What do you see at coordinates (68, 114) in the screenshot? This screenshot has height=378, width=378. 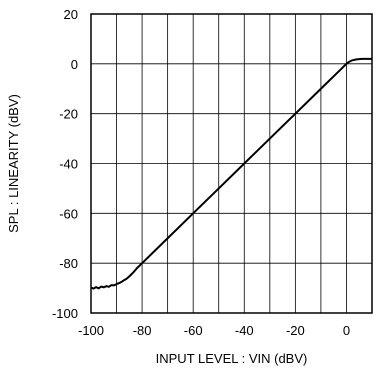 I see `y-tick-label: -20` at bounding box center [68, 114].